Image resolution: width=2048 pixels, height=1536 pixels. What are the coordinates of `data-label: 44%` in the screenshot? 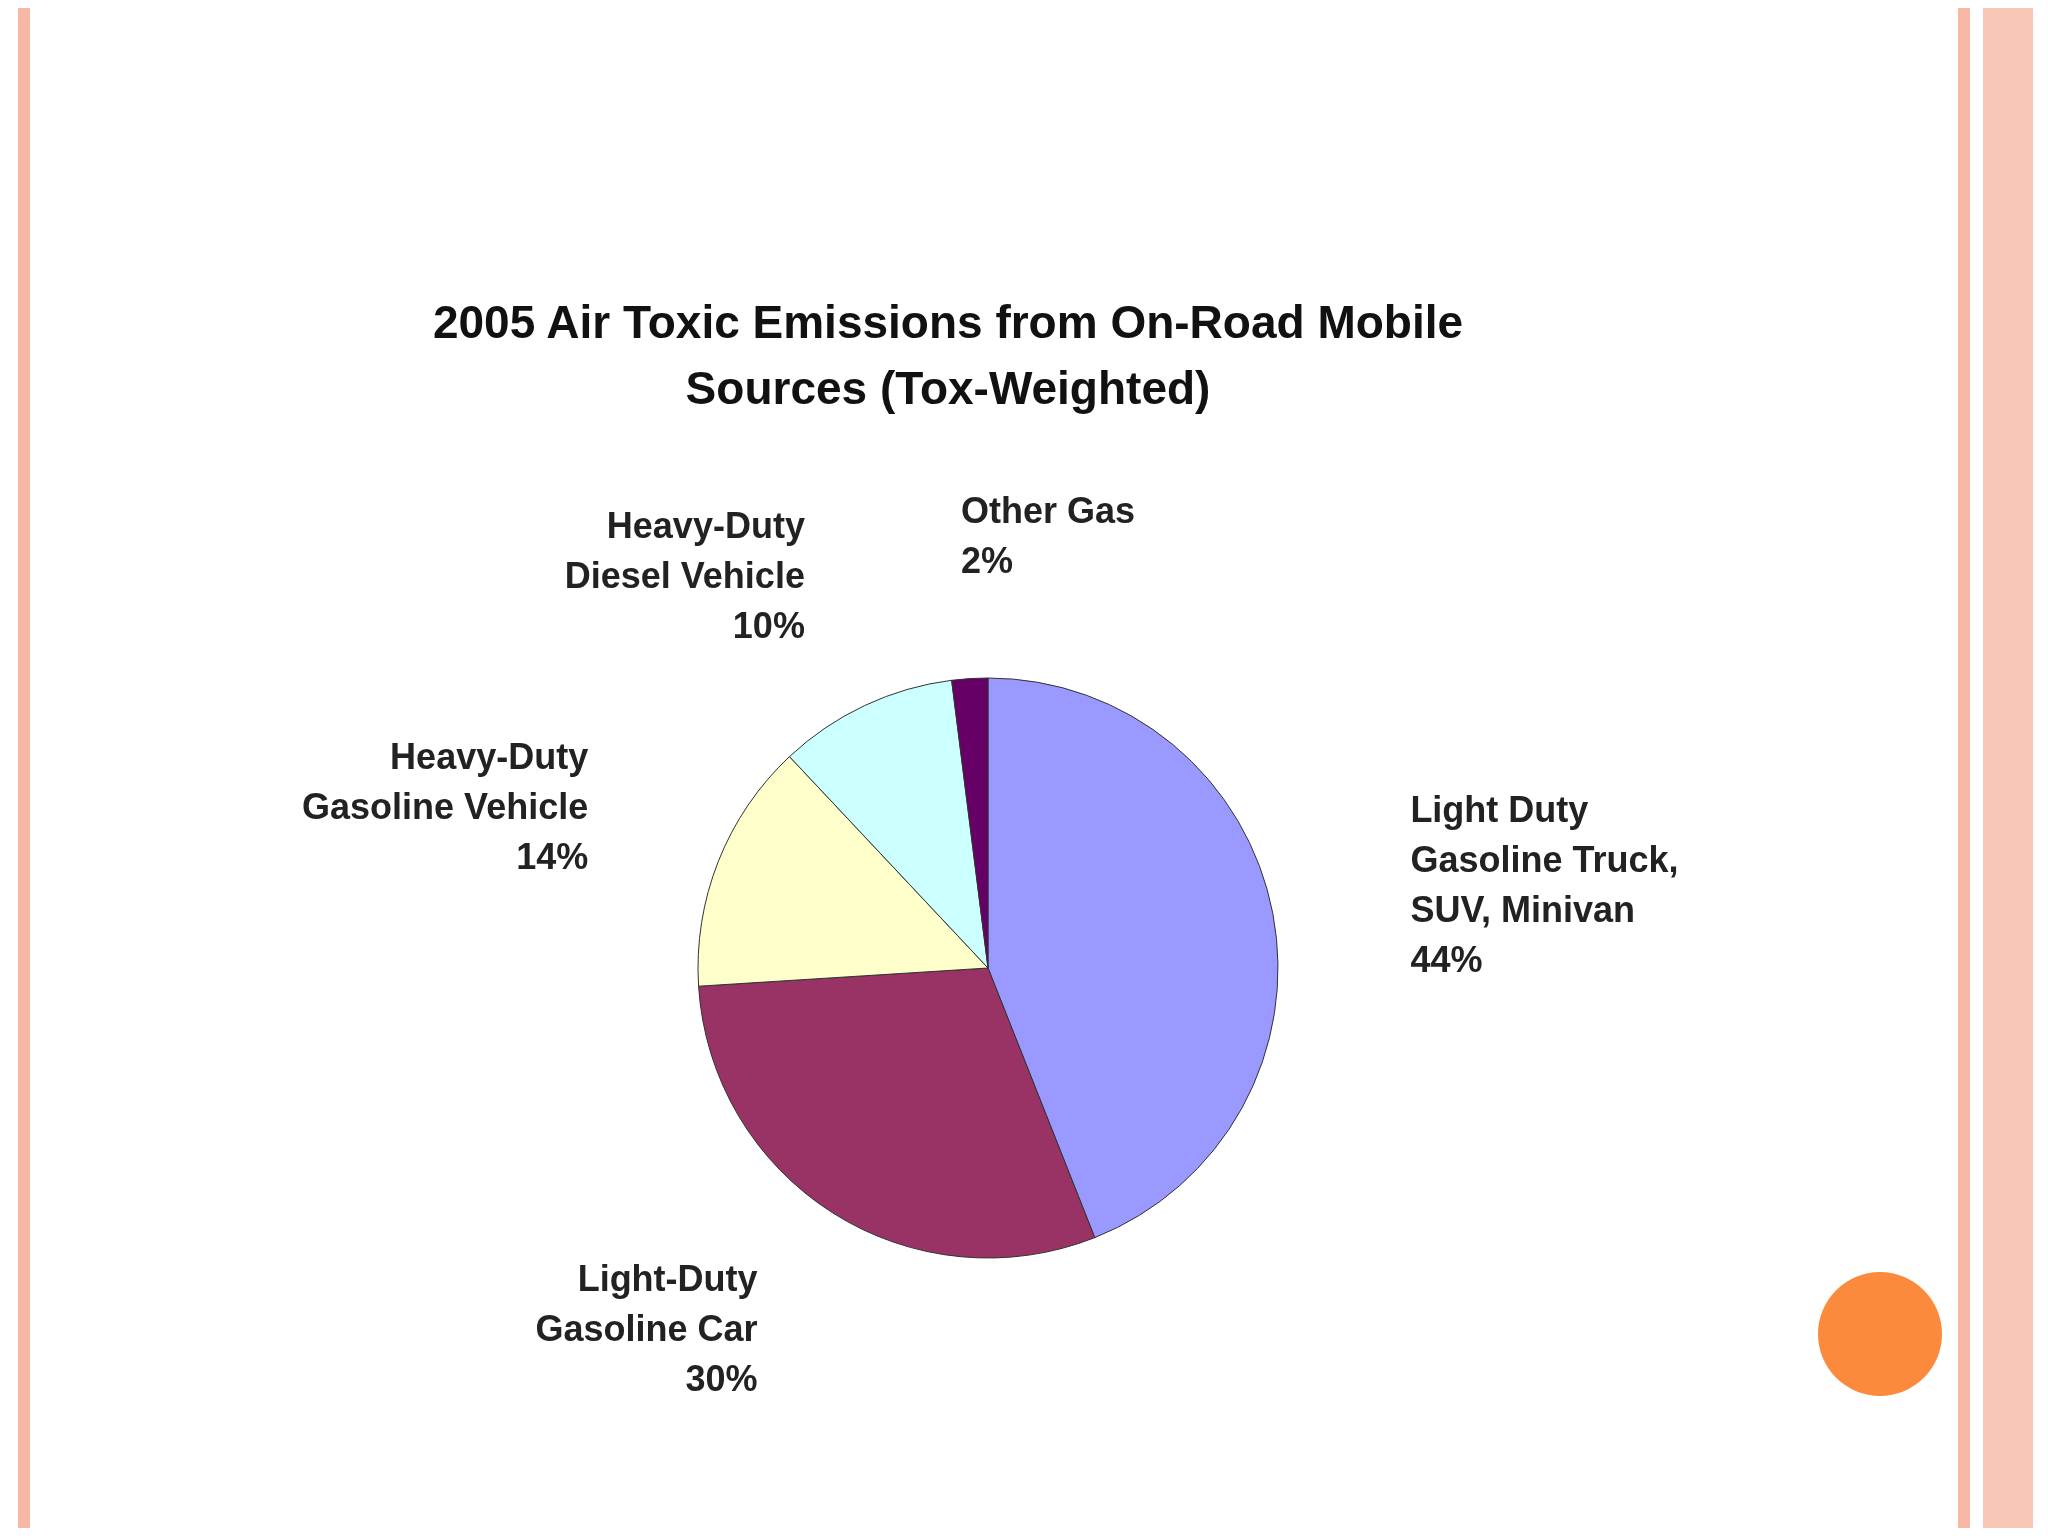 It's located at (1446, 959).